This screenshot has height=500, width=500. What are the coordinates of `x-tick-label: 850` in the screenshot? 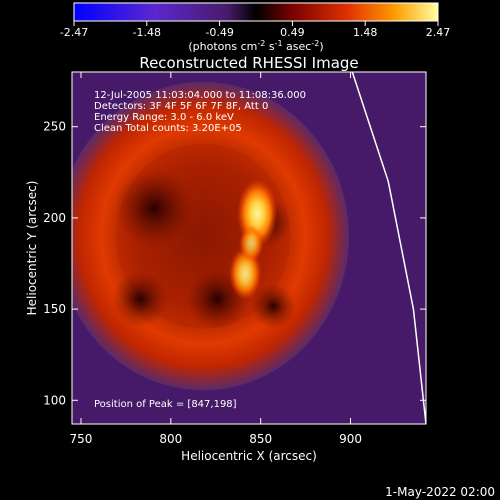 It's located at (260, 439).